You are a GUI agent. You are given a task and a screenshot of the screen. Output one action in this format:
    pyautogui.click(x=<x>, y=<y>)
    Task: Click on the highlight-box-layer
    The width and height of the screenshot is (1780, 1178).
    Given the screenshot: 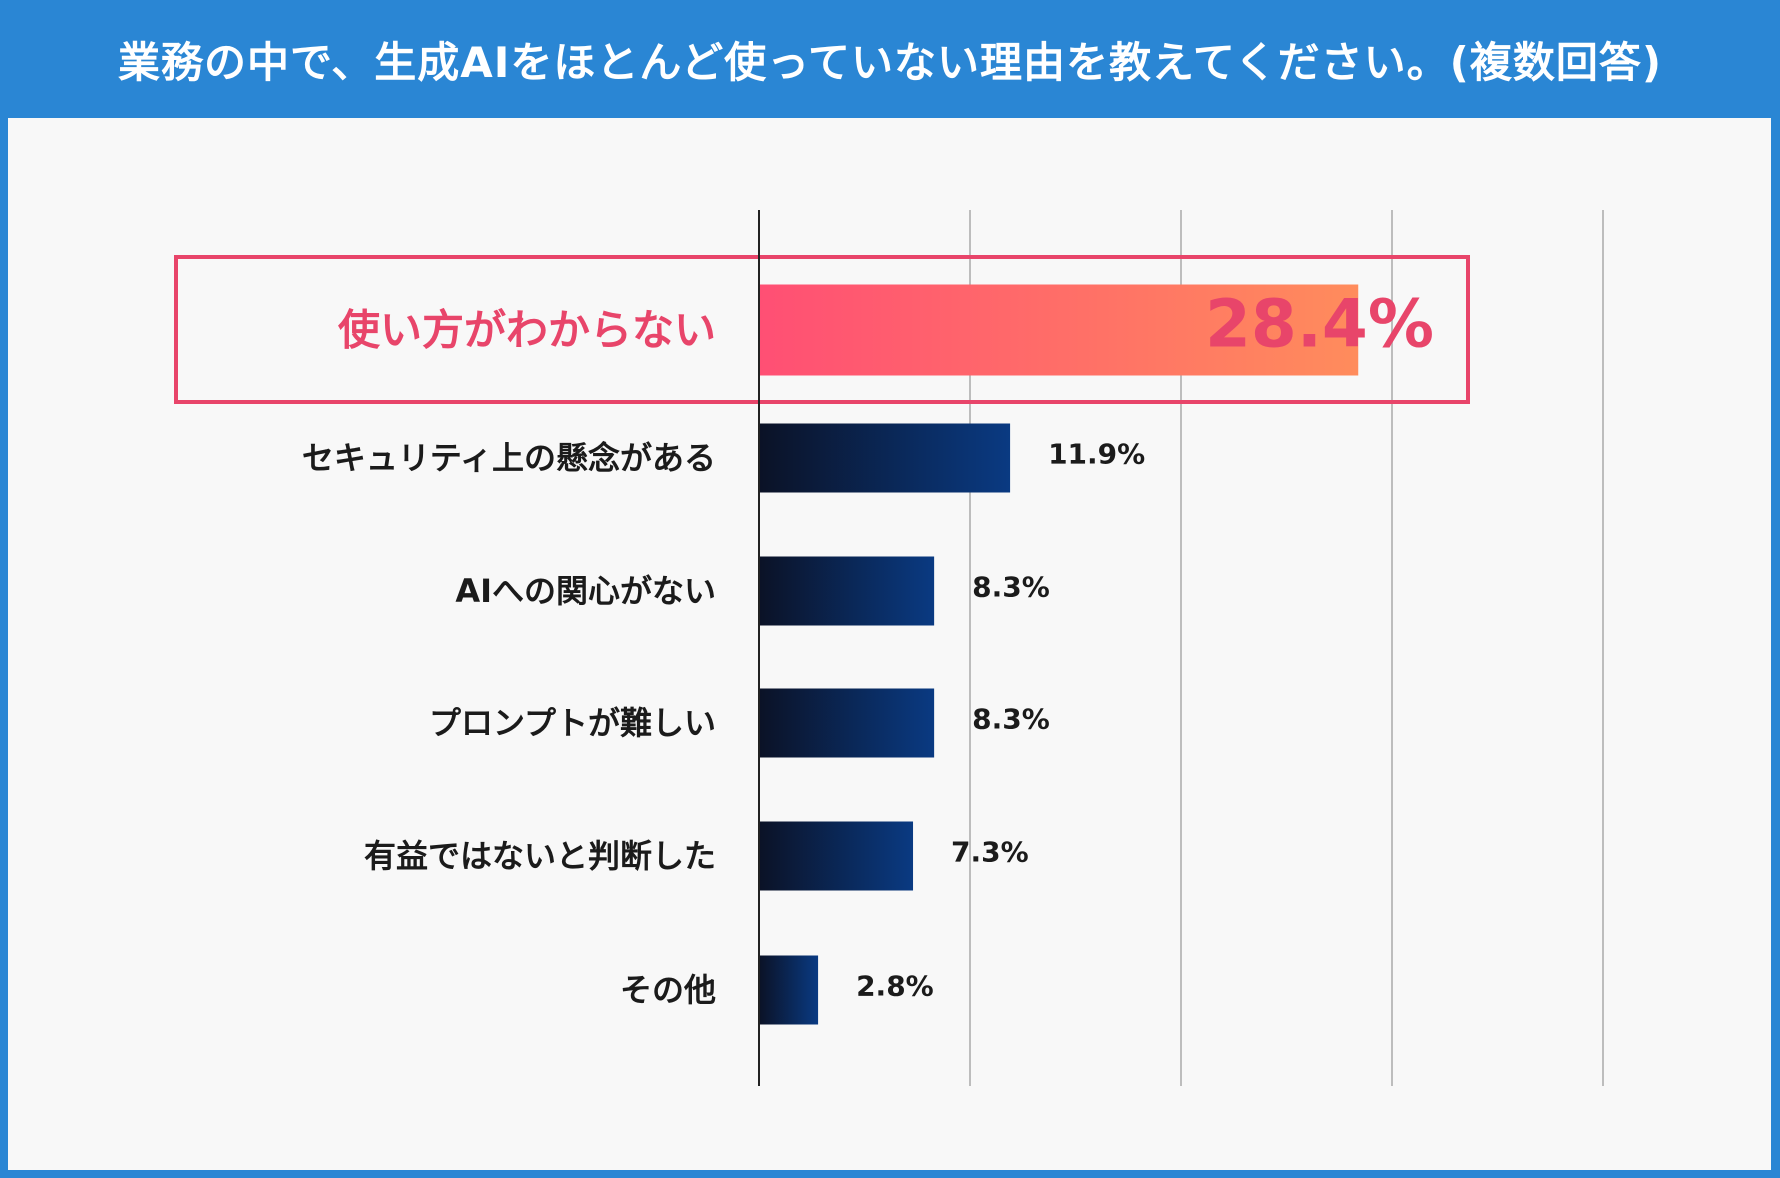 What is the action you would take?
    pyautogui.click(x=822, y=329)
    